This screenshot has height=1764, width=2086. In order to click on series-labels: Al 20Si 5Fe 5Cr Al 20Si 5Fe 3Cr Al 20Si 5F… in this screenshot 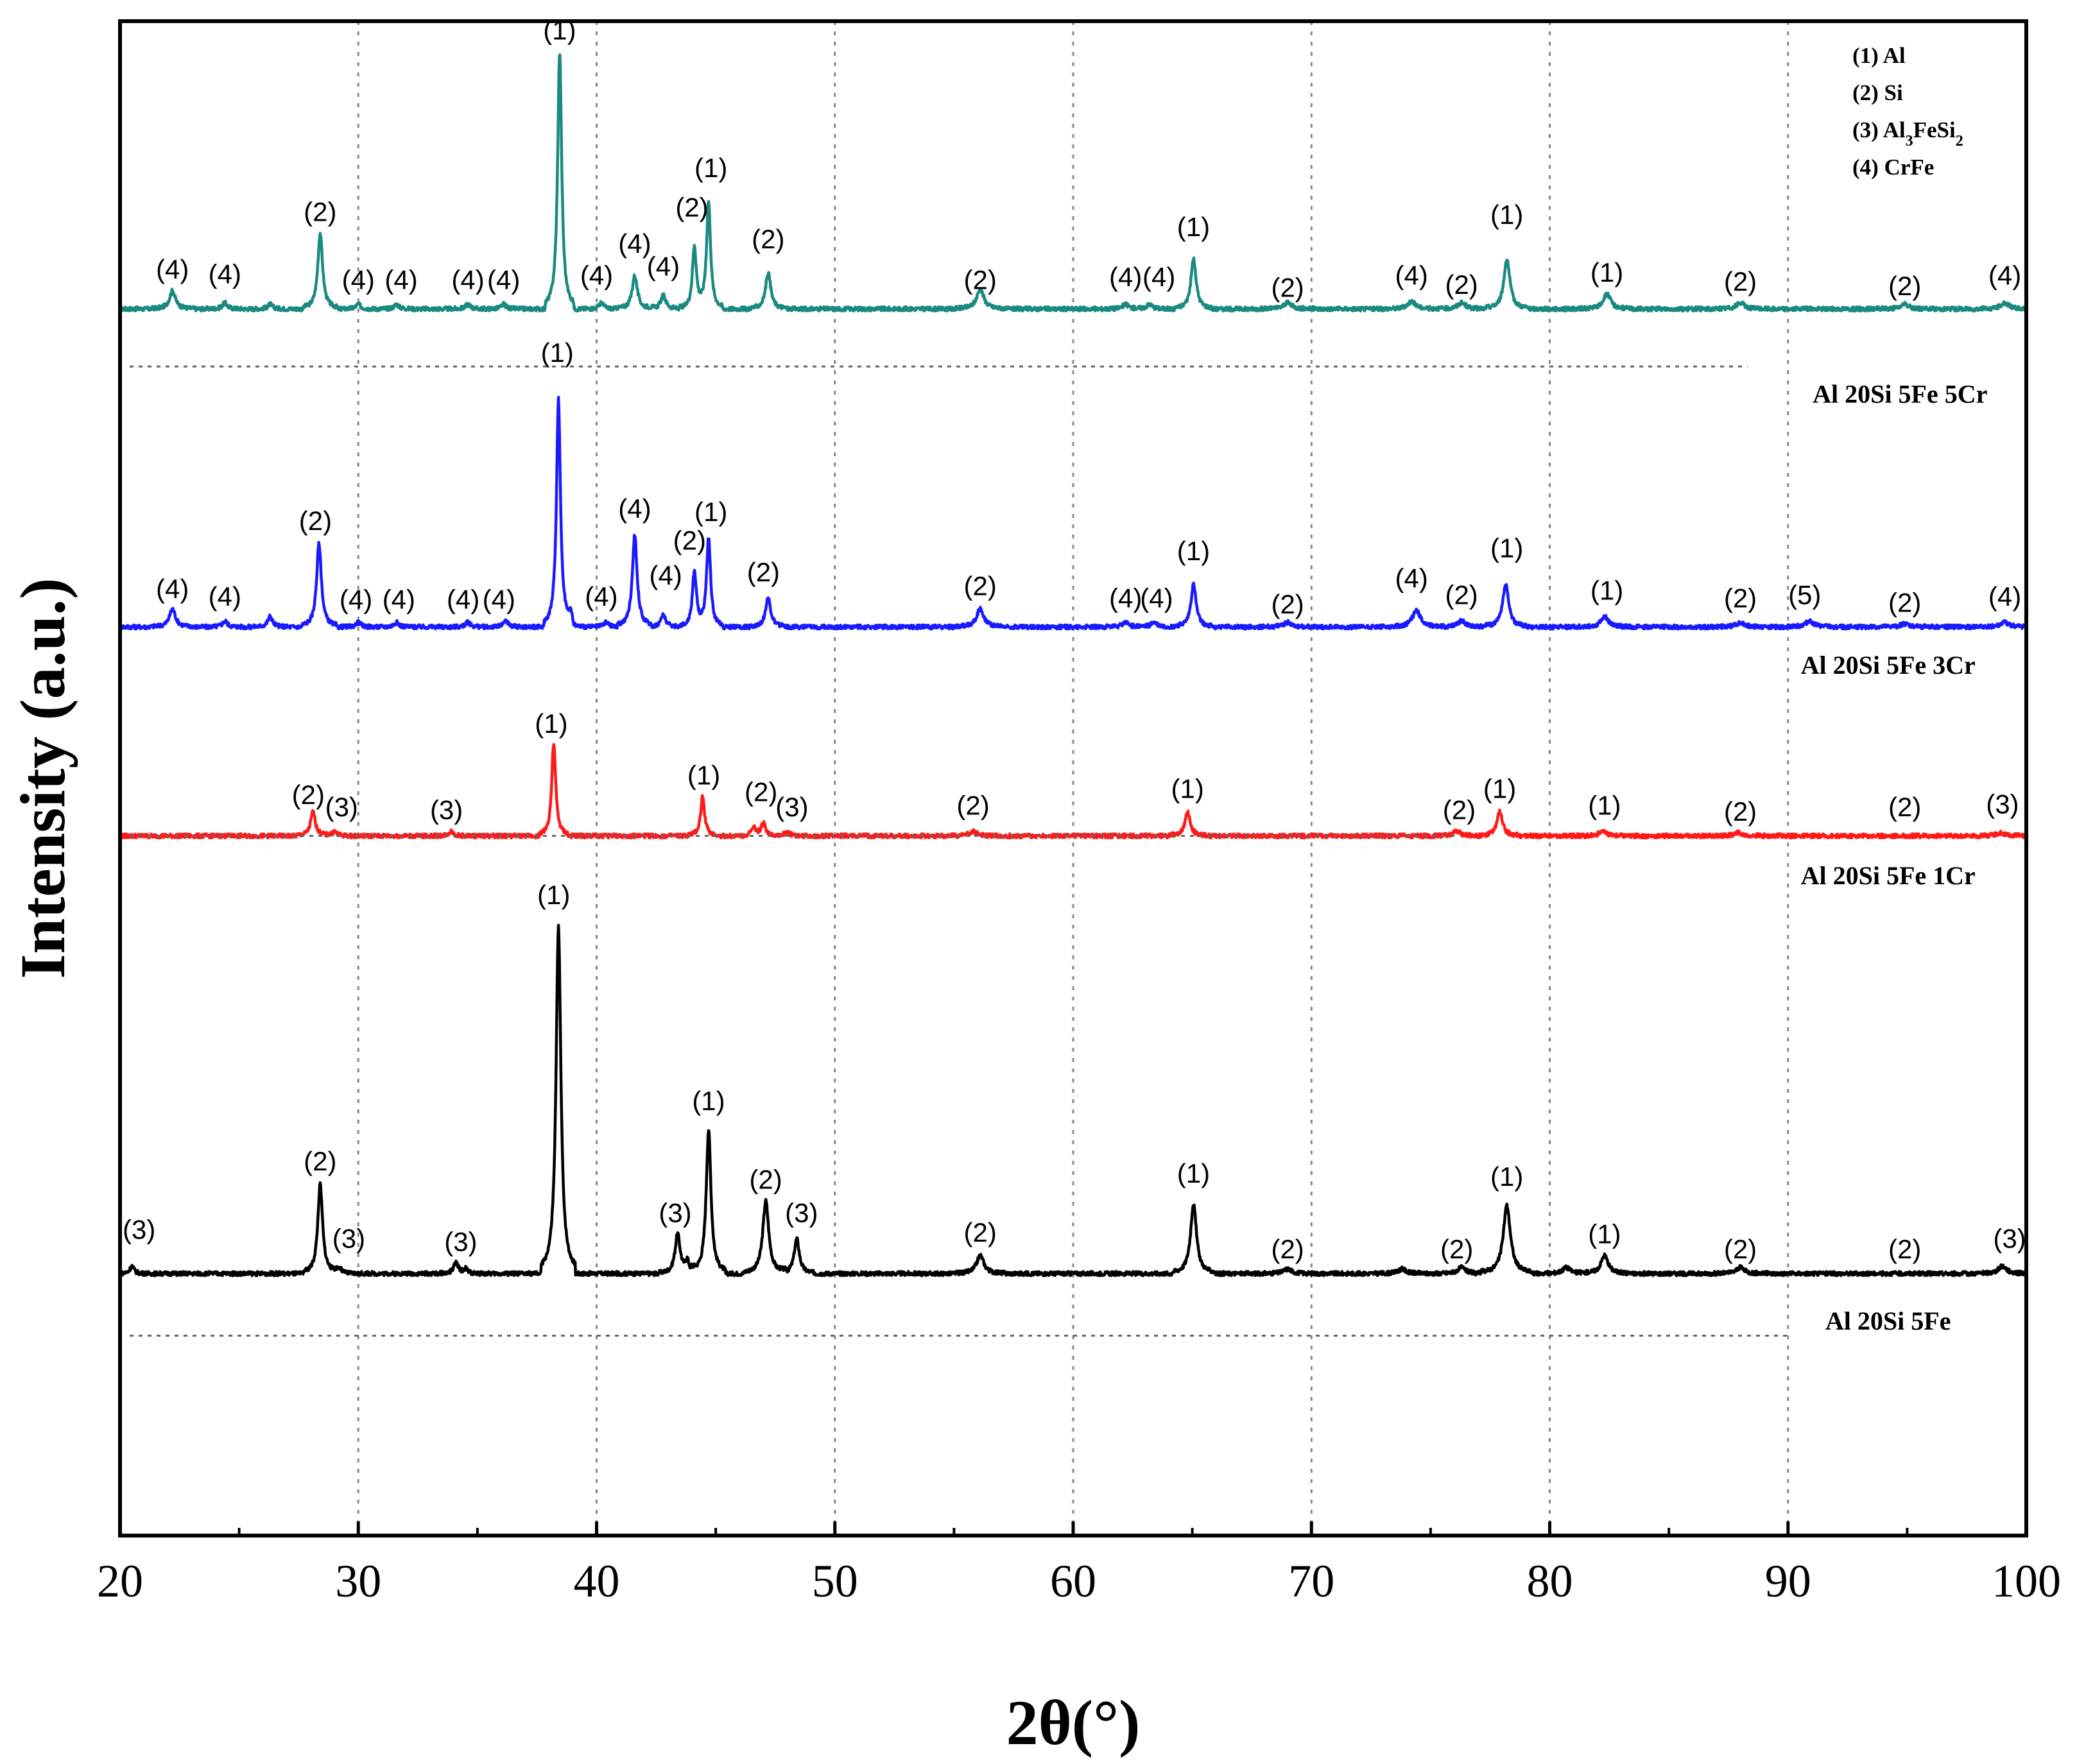, I will do `click(1894, 857)`.